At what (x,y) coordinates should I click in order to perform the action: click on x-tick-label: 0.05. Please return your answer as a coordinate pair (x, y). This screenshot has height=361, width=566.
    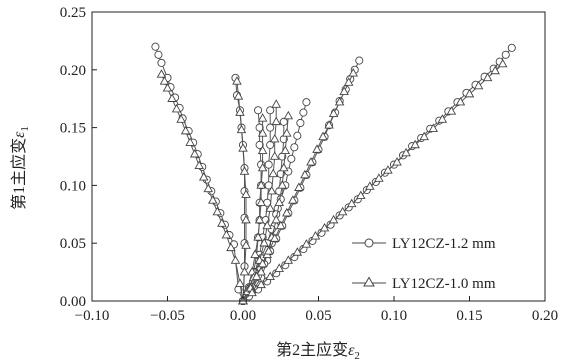
    Looking at the image, I should click on (318, 316).